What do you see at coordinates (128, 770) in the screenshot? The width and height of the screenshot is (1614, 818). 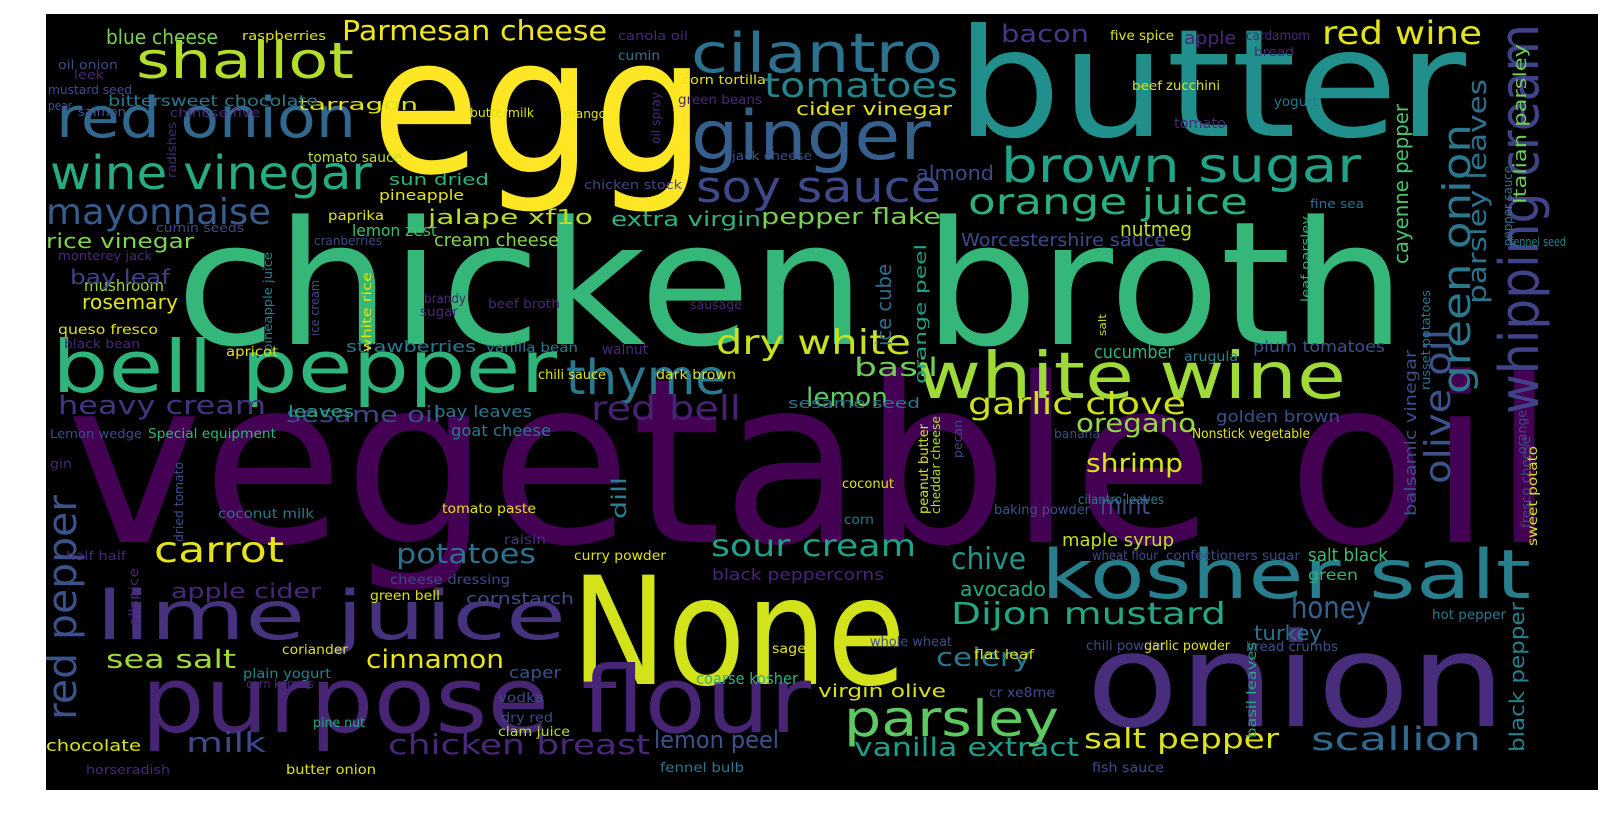 I see `word: horseradish` at bounding box center [128, 770].